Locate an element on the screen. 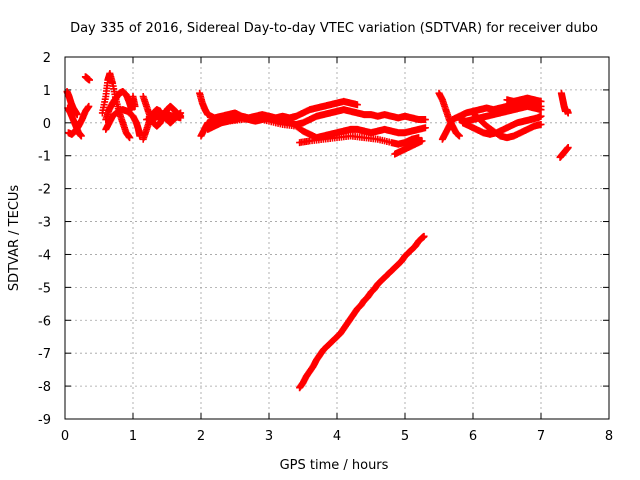 Image resolution: width=640 pixels, height=480 pixels. y-tick-label: -6 is located at coordinates (44, 321).